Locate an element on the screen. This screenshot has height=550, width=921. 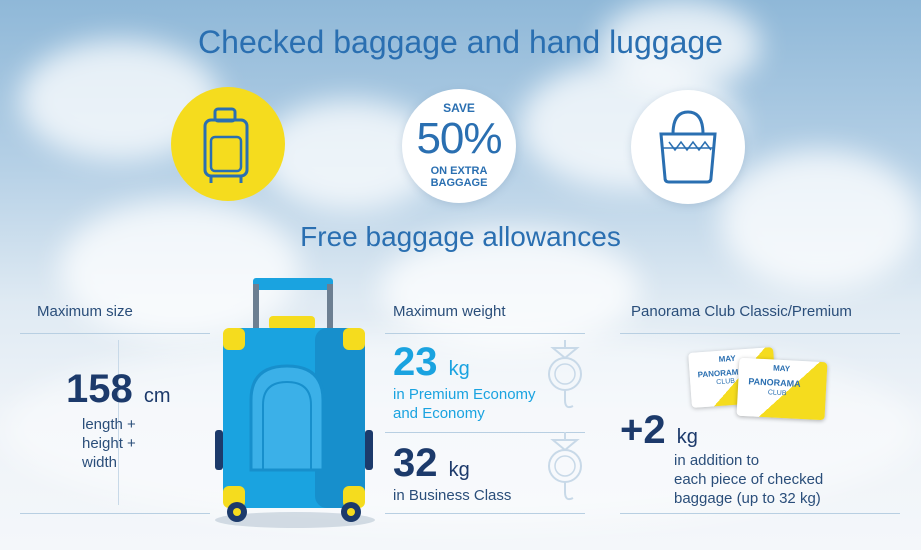
save-promo-badge: SAVE 50% ON EXTRA BAGGAGE is located at coordinates (459, 146).